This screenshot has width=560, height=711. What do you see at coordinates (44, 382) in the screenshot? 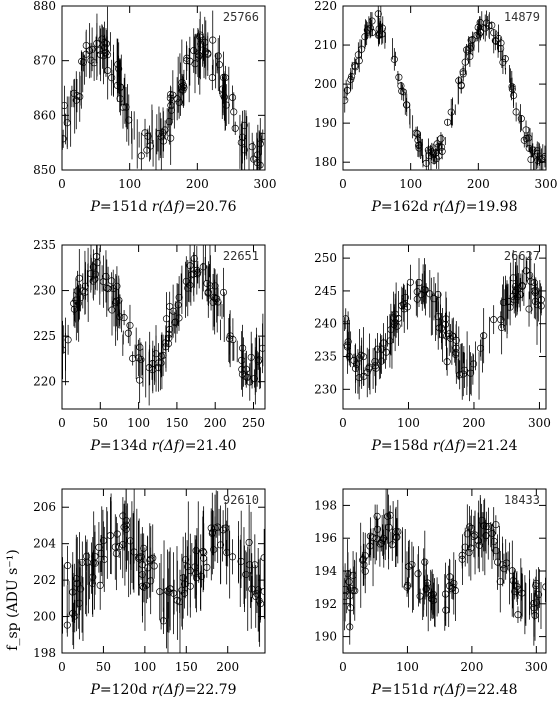
I see `y-tick-label: 220` at bounding box center [44, 382].